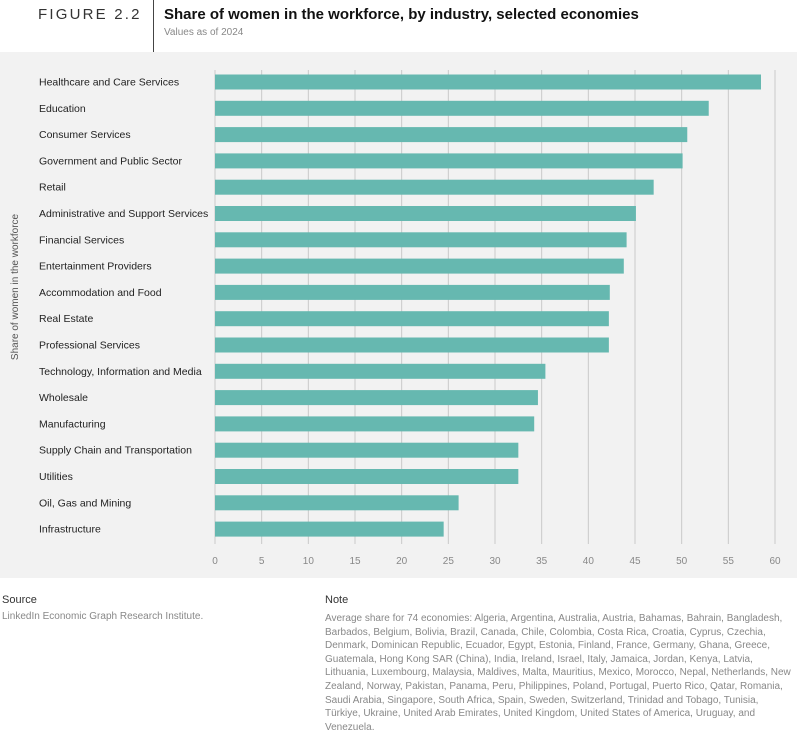 The width and height of the screenshot is (797, 736). What do you see at coordinates (81, 240) in the screenshot?
I see `category-label: Financial Services` at bounding box center [81, 240].